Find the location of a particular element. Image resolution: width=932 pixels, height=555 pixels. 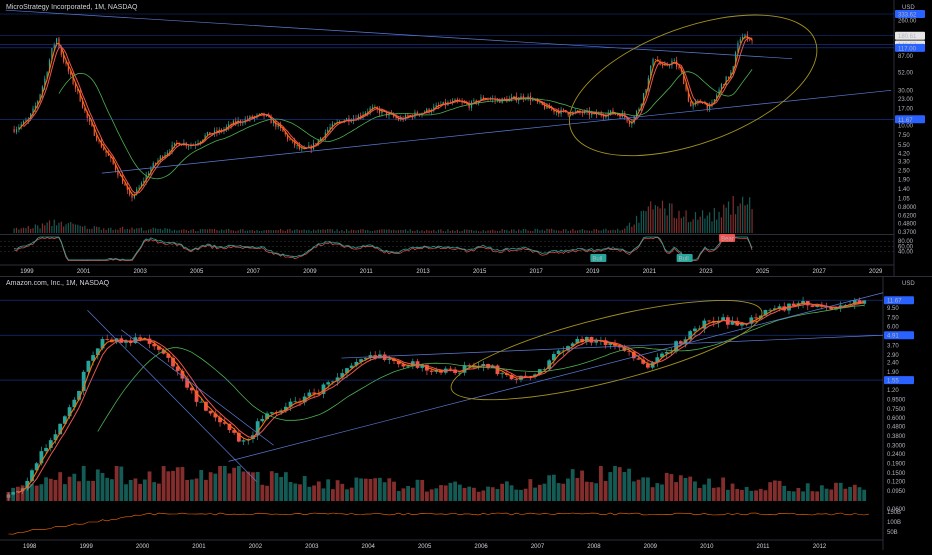

mstr-y-tick-label: 1.40 is located at coordinates (904, 190).